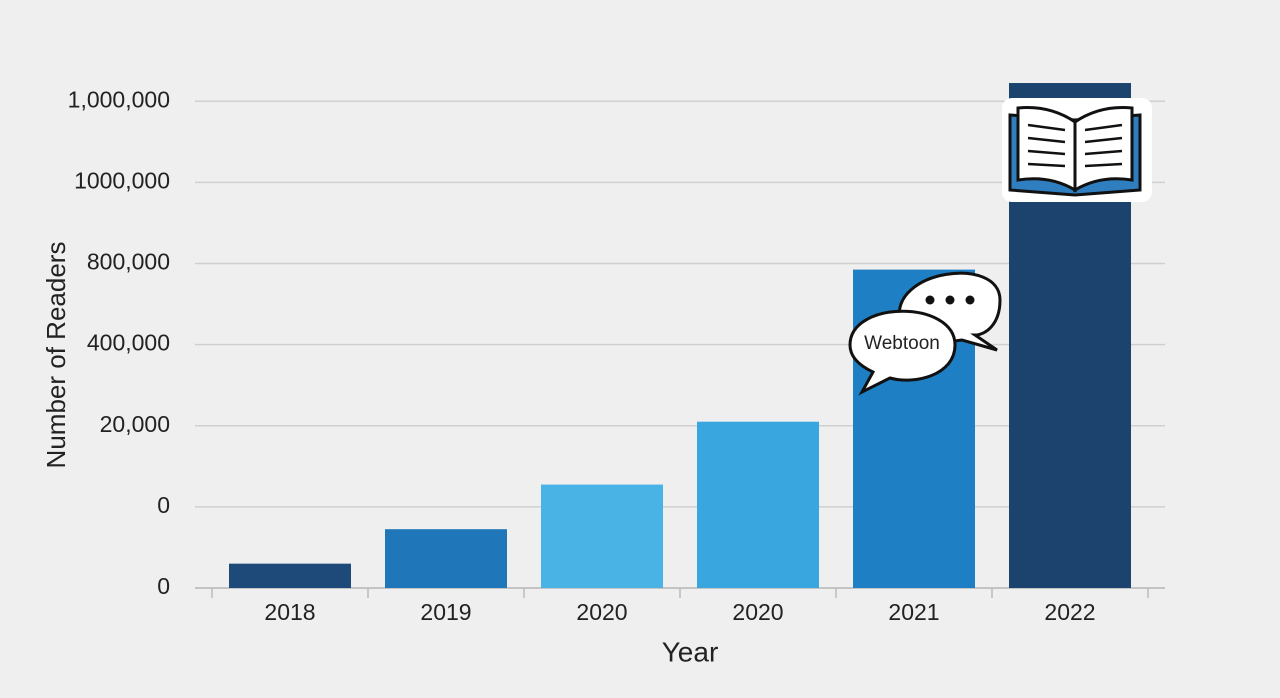 The width and height of the screenshot is (1280, 698). I want to click on x-tick-label: 2018, so click(289, 612).